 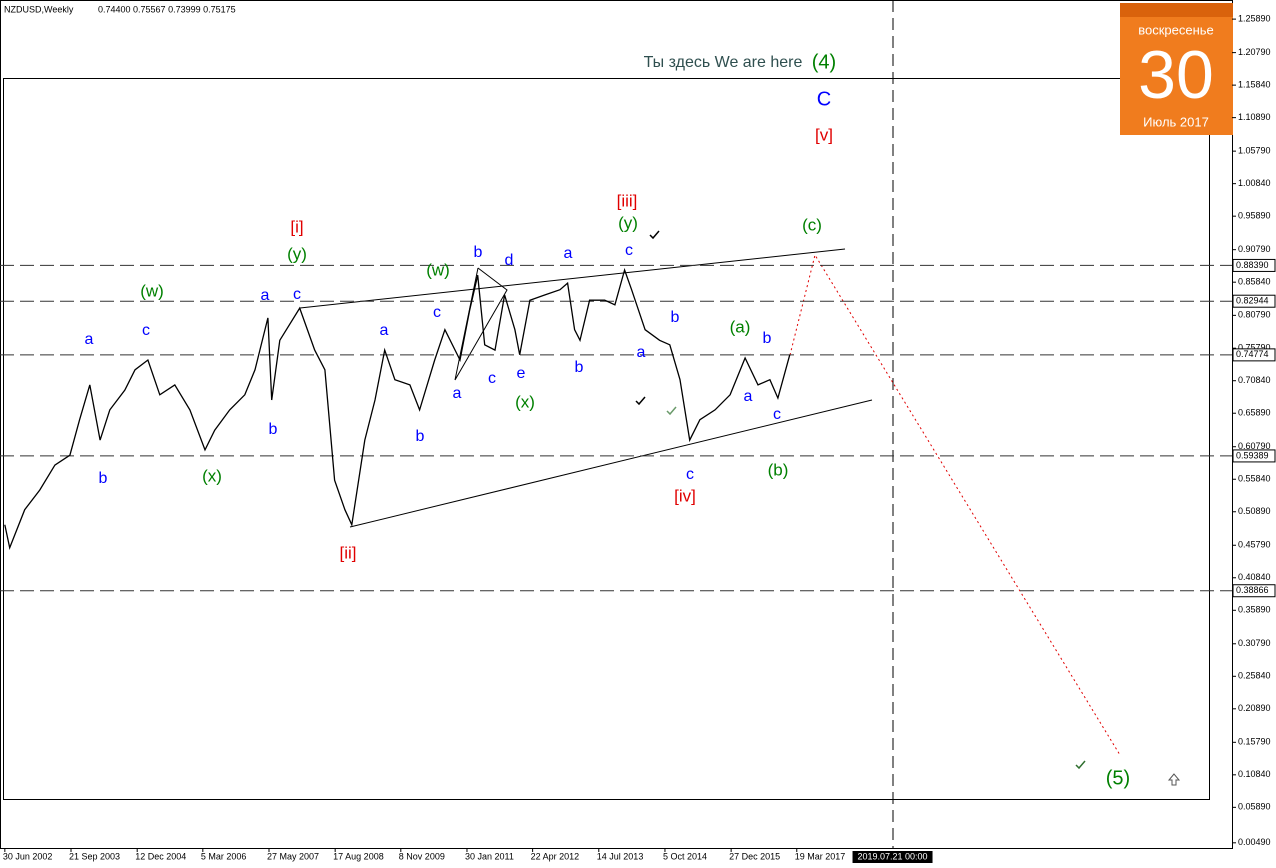 I want to click on y-tick-label: 0.80790, so click(x=1254, y=315).